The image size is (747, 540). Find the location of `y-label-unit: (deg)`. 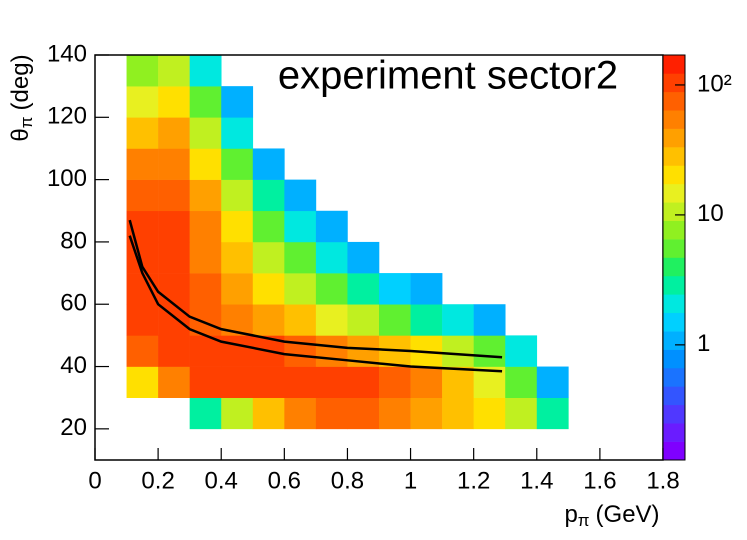

y-label-unit: (deg) is located at coordinates (20, 82).